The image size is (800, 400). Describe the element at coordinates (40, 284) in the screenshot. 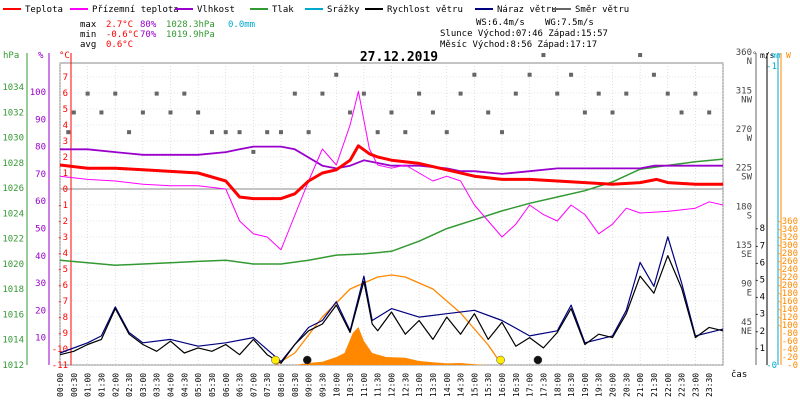

I see `humidity-tick-label: 30` at that location.